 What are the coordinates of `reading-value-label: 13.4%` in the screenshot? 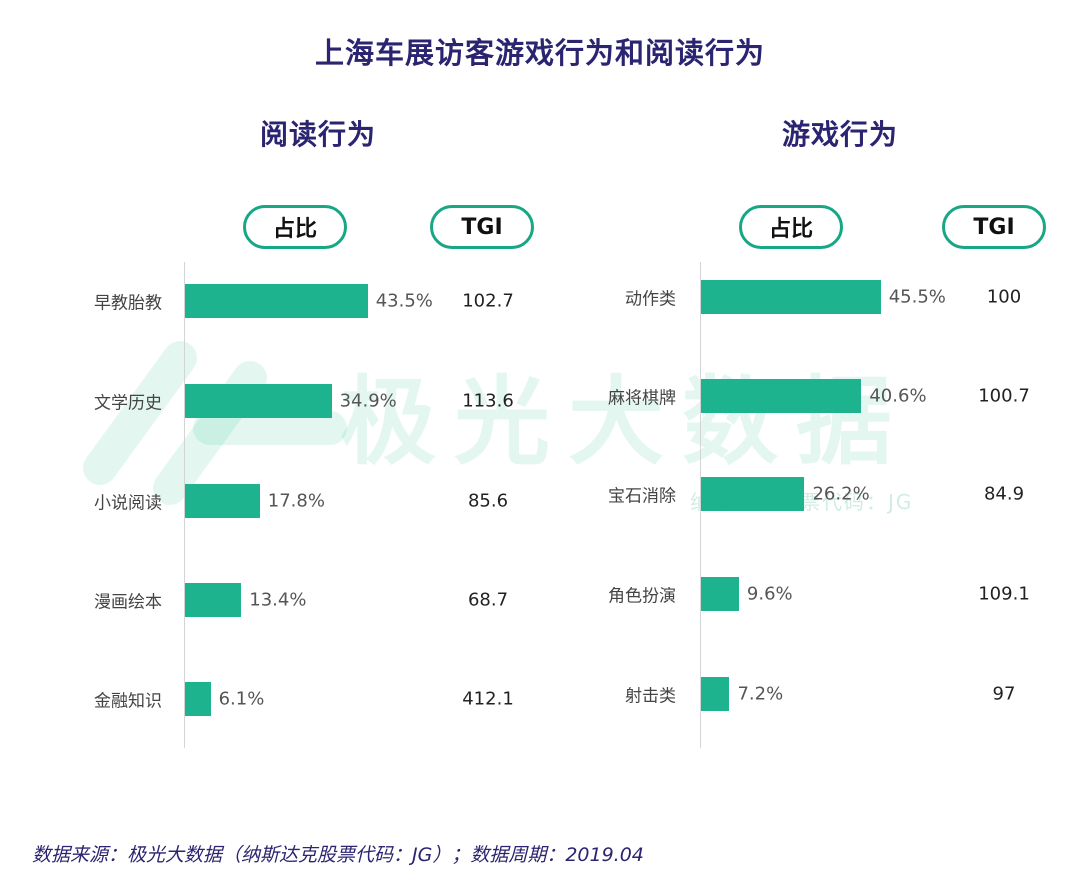 It's located at (278, 600).